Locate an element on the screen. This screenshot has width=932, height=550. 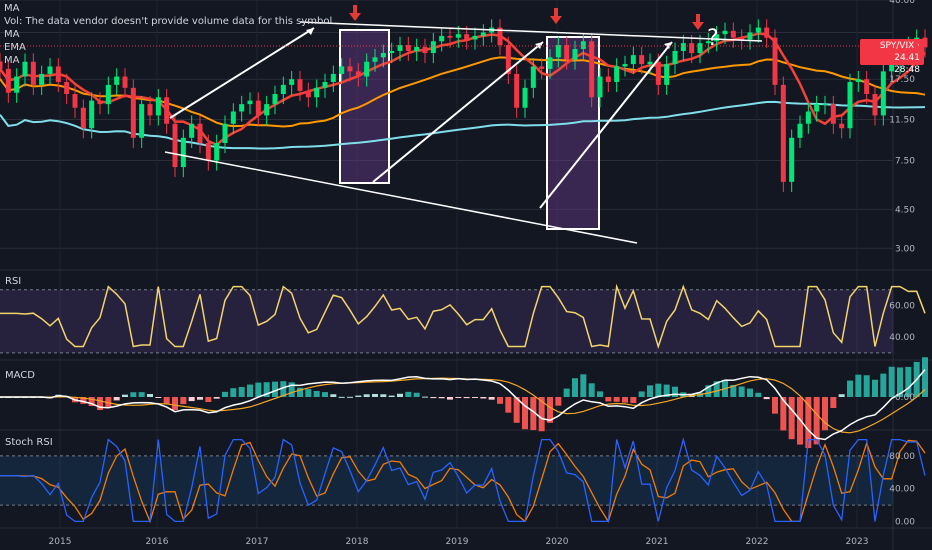
trend-arrowhead is located at coordinates (310, 31).